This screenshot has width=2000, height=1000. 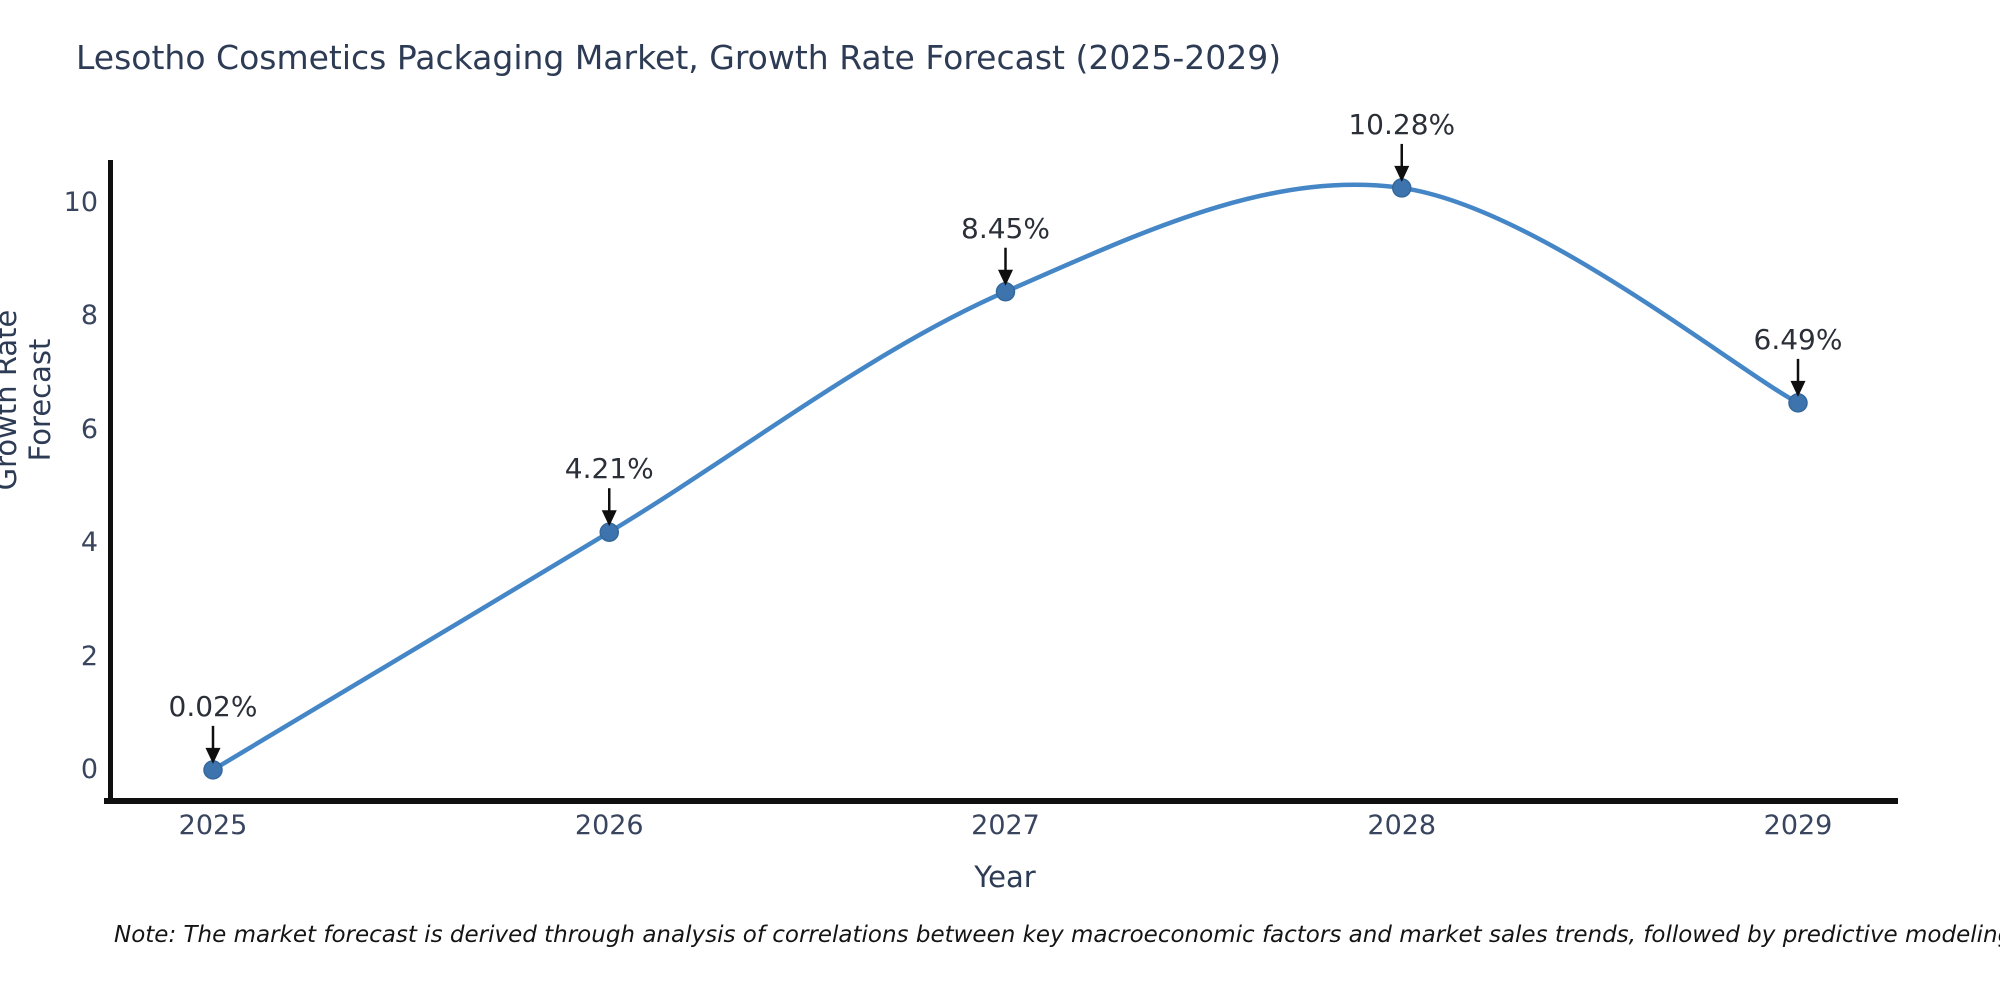 What do you see at coordinates (89, 316) in the screenshot?
I see `y-tick-label: 8` at bounding box center [89, 316].